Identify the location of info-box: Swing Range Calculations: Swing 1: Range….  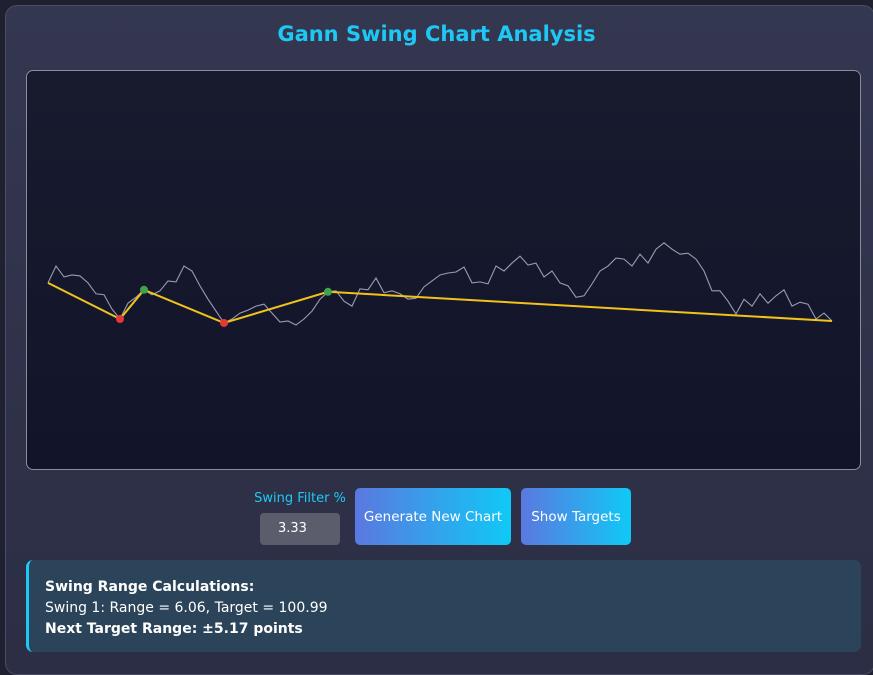
(443, 606).